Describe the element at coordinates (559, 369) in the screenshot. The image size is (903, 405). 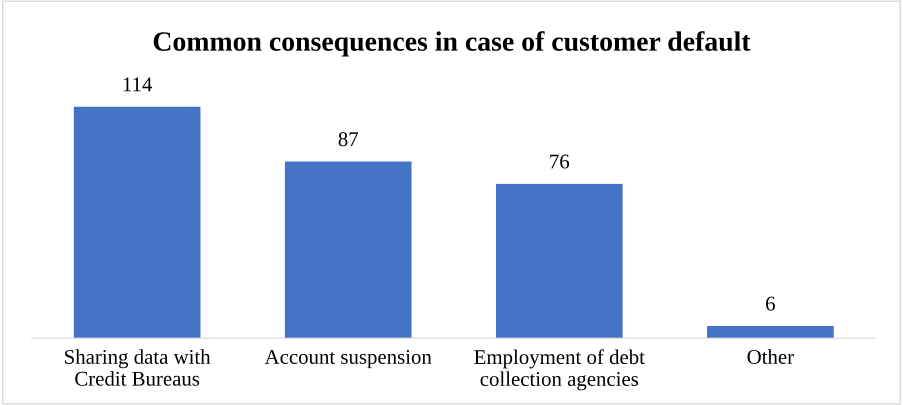
I see `x-tick-label: Employment of debt collection agencies` at that location.